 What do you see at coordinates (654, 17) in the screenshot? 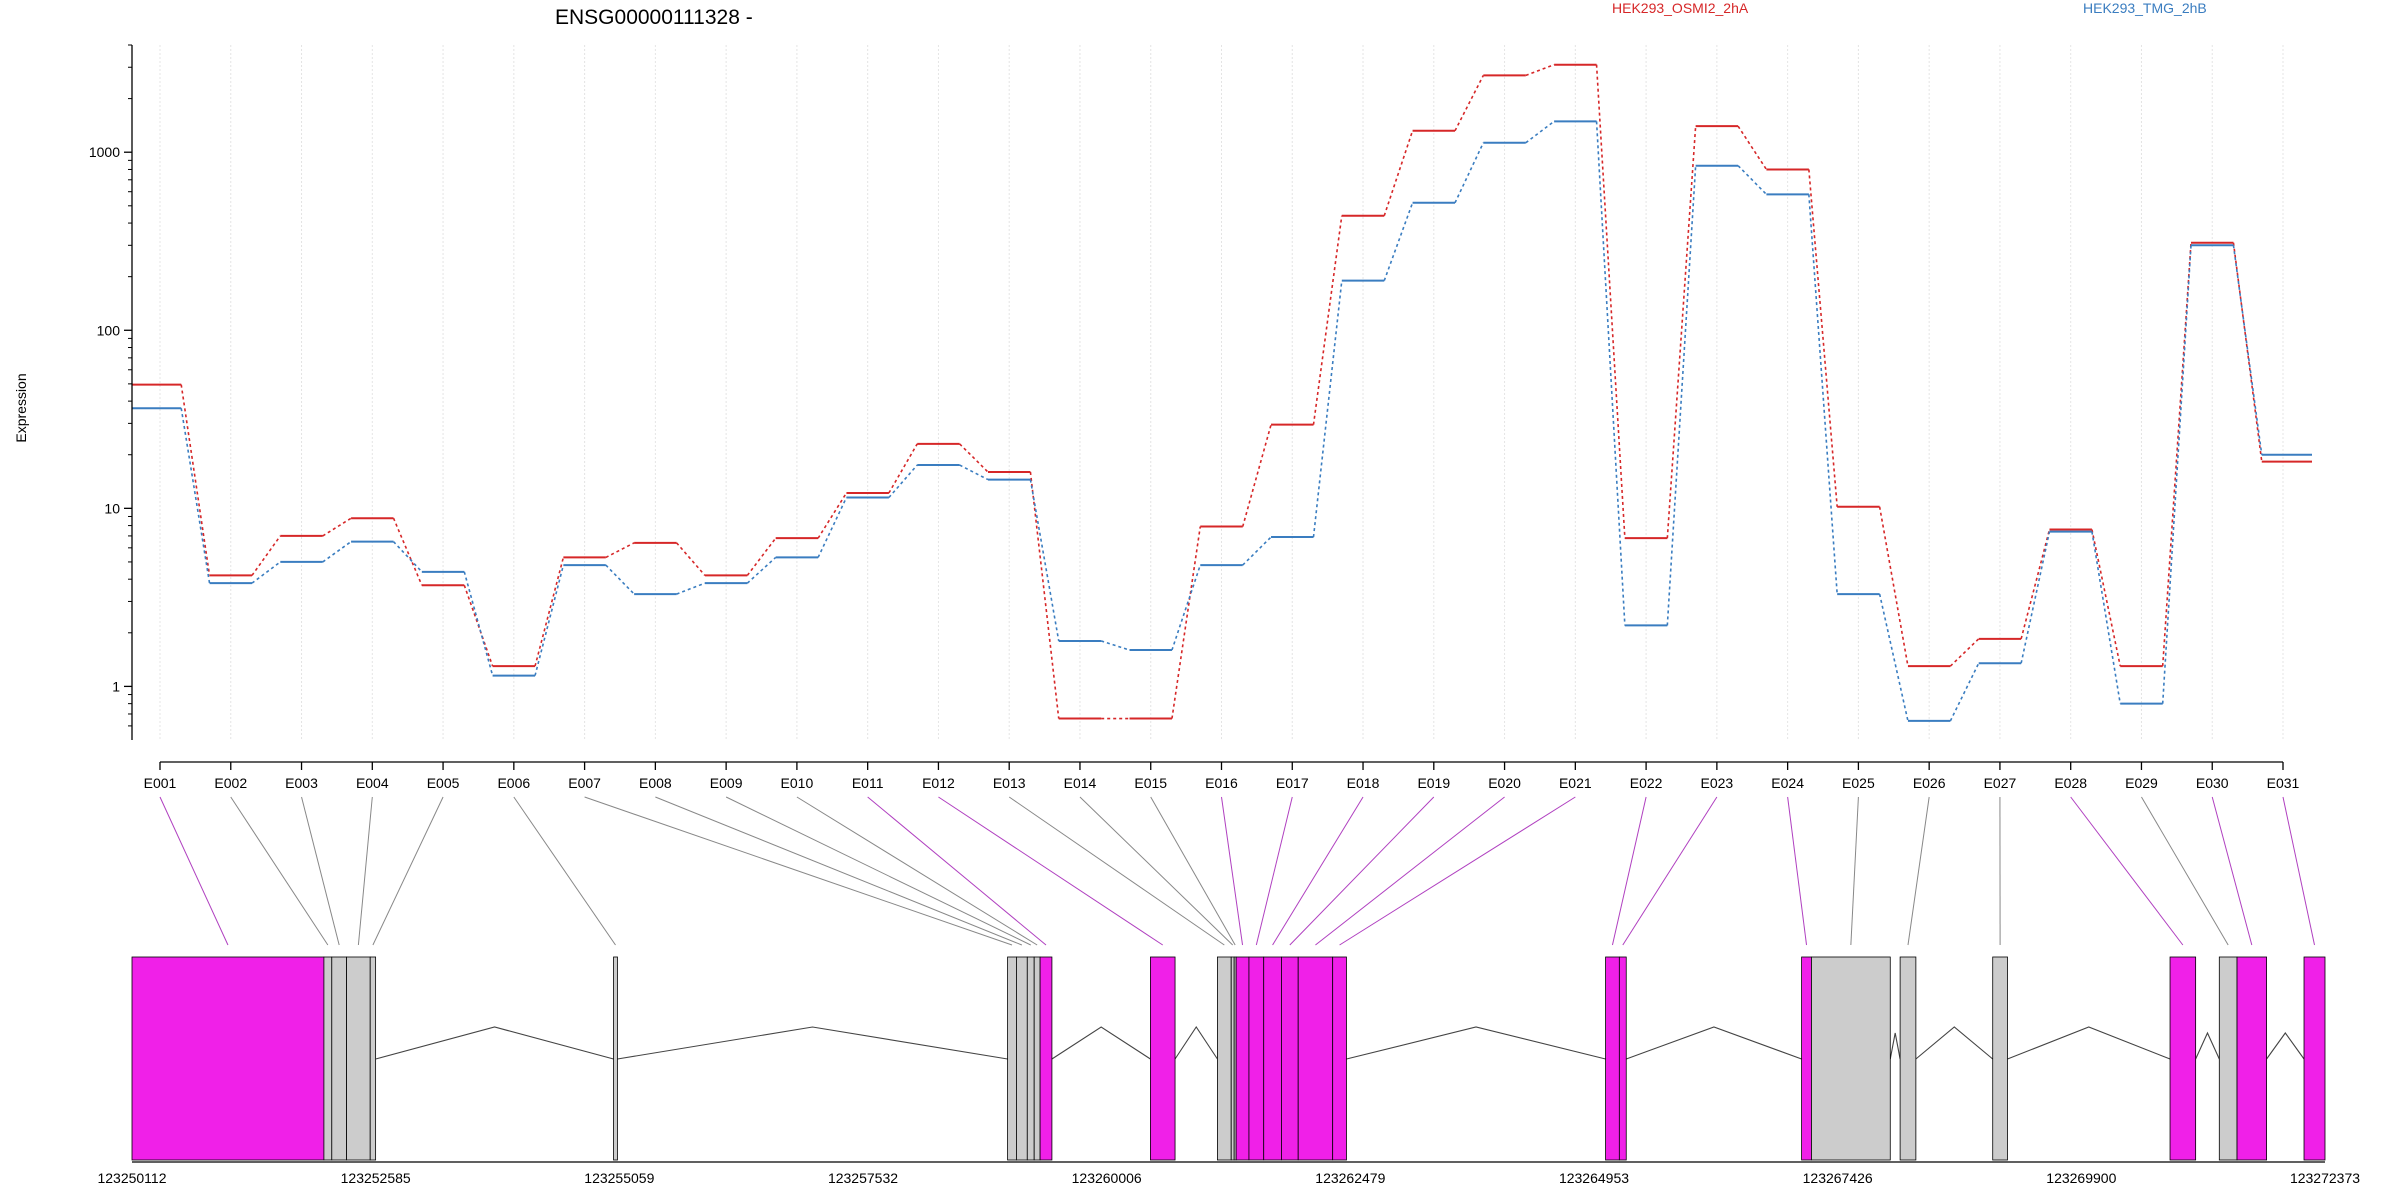
I see `chart-title: ENSG00000111328 -` at bounding box center [654, 17].